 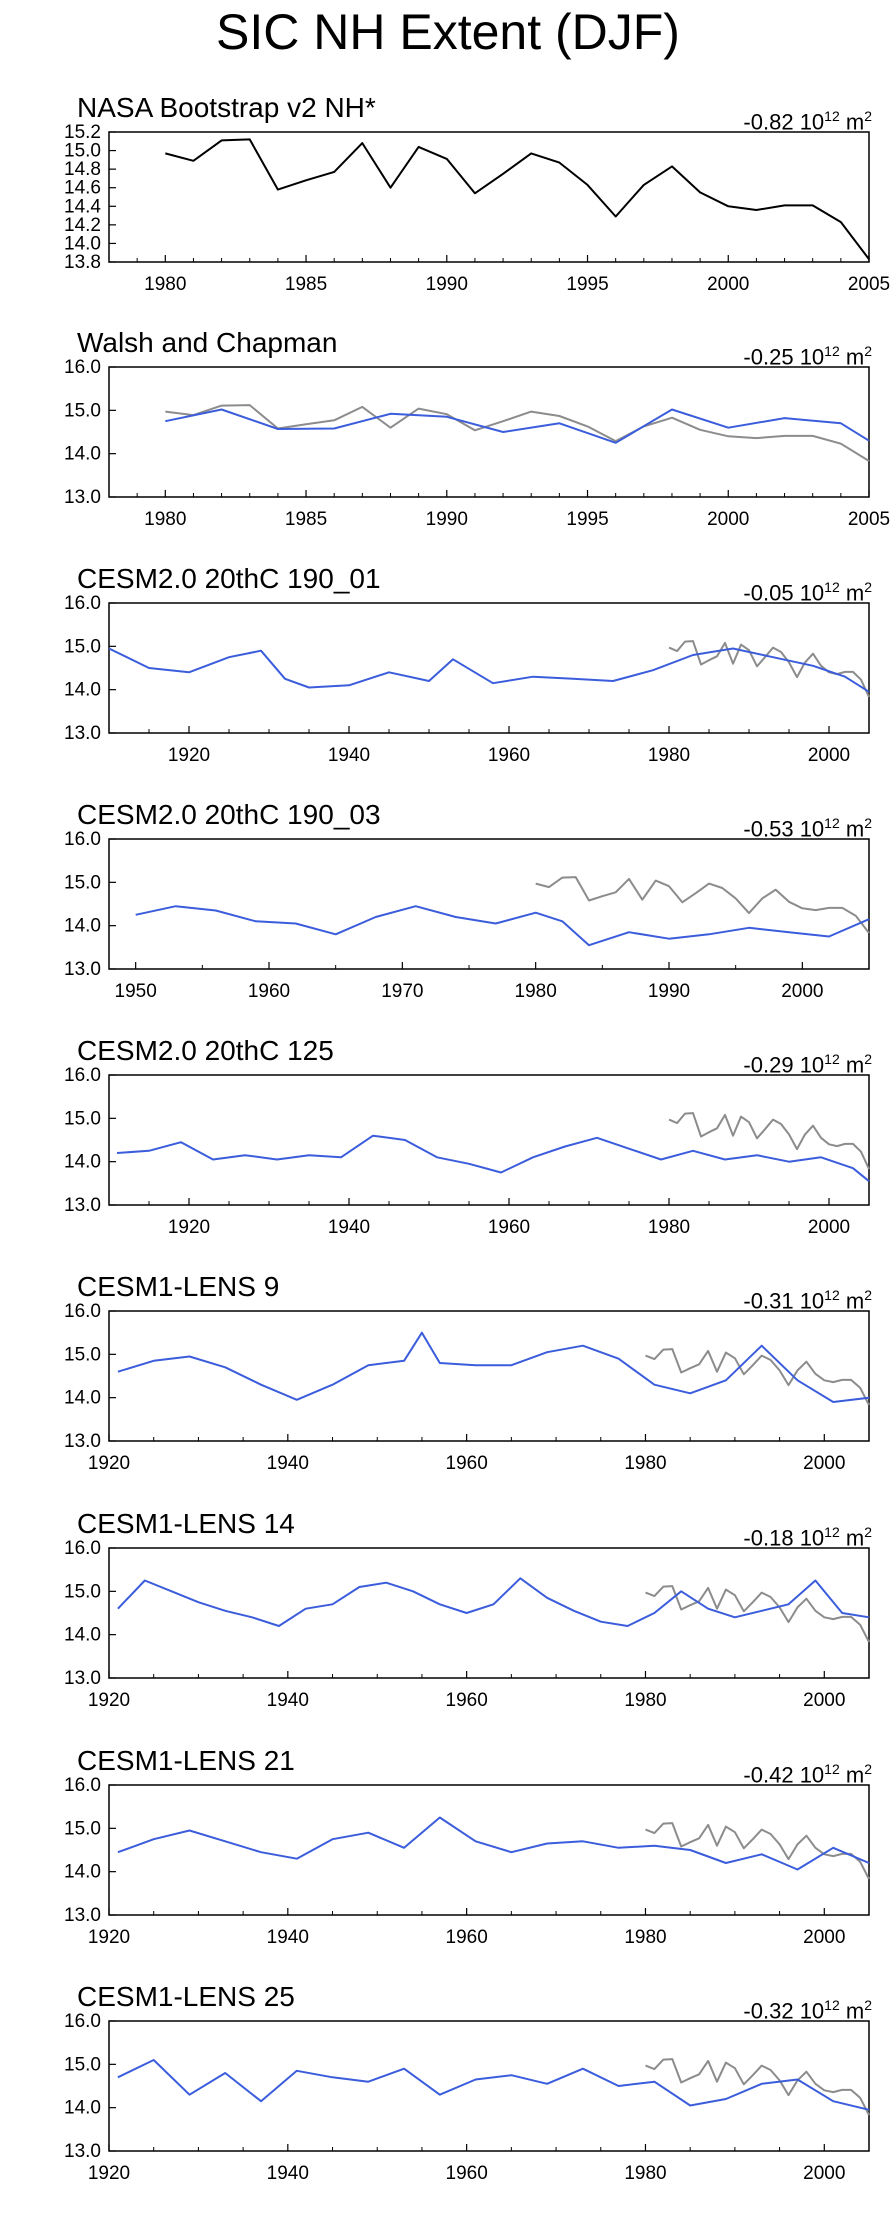 What do you see at coordinates (768, 593) in the screenshot?
I see `trend-part: -0.05` at bounding box center [768, 593].